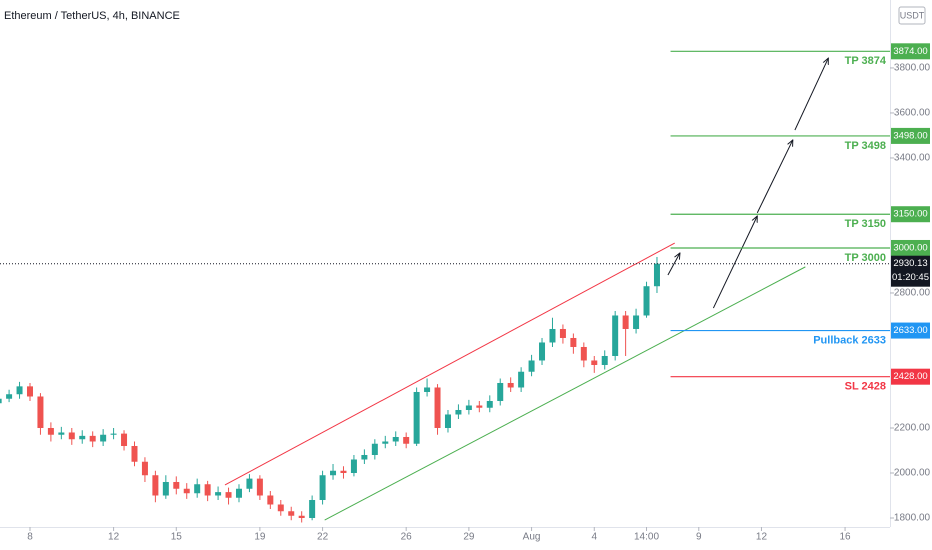 The image size is (932, 550). What do you see at coordinates (407, 537) in the screenshot?
I see `x-tick-label: 26` at bounding box center [407, 537].